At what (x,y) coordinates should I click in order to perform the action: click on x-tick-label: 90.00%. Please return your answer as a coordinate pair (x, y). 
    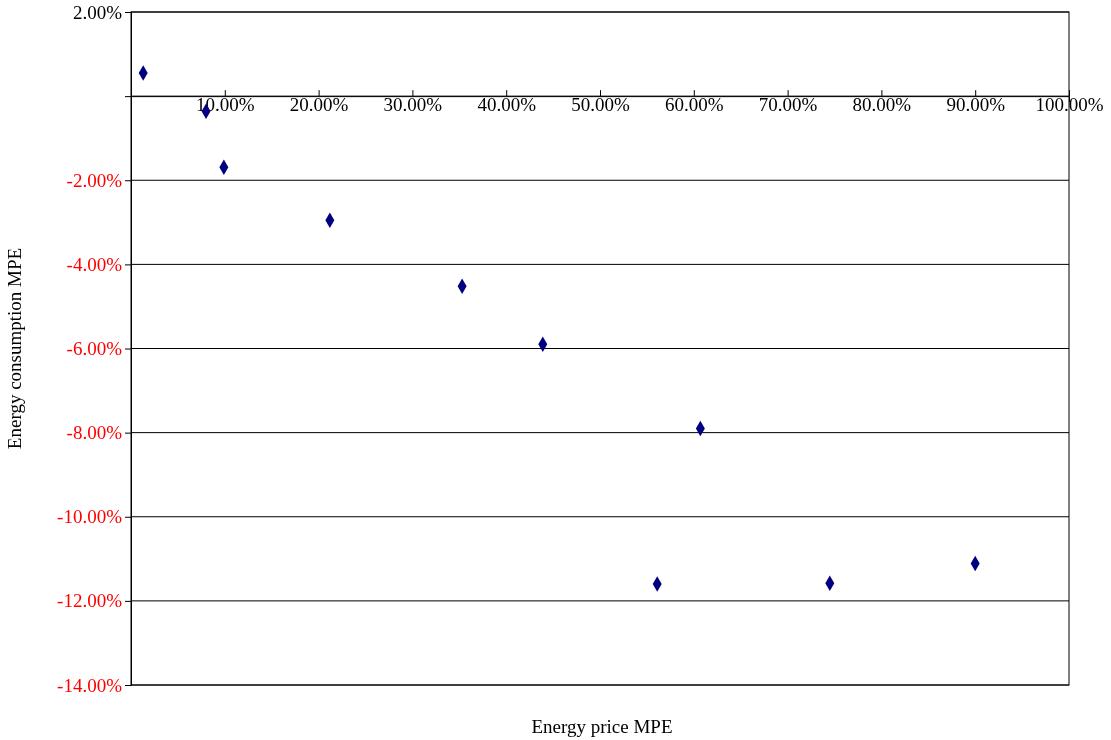
    Looking at the image, I should click on (976, 104).